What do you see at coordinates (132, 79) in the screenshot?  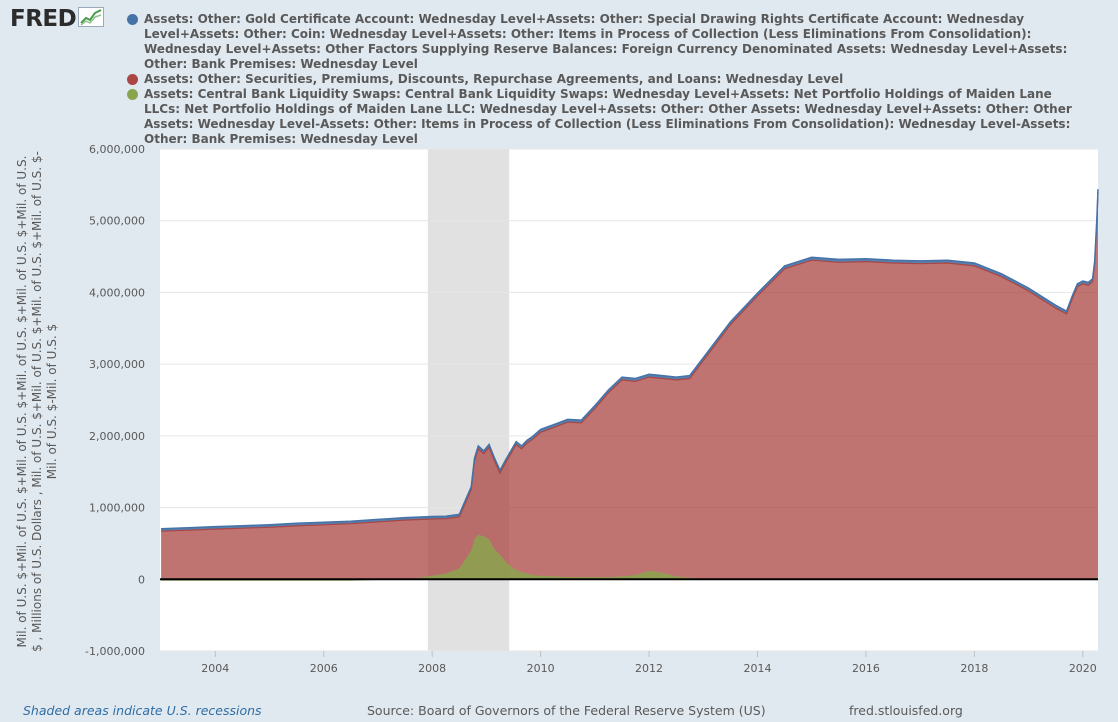 I see `legend-swatch-red` at bounding box center [132, 79].